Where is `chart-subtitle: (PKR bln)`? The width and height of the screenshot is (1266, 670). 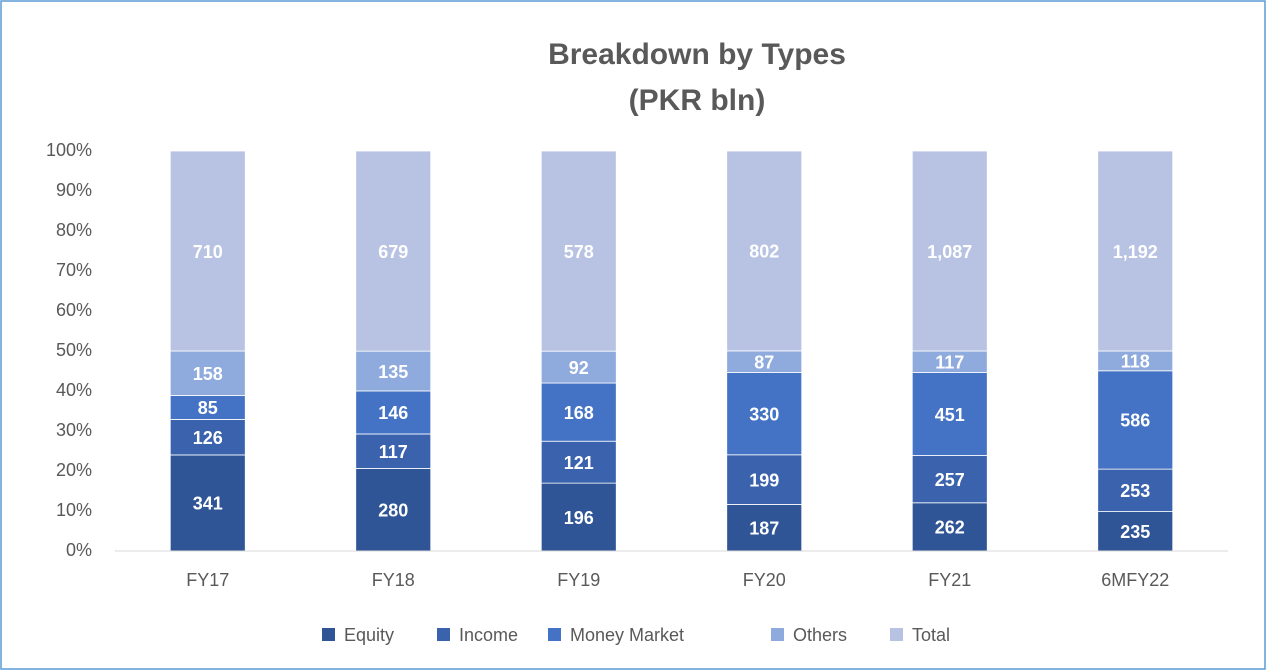 chart-subtitle: (PKR bln) is located at coordinates (697, 100).